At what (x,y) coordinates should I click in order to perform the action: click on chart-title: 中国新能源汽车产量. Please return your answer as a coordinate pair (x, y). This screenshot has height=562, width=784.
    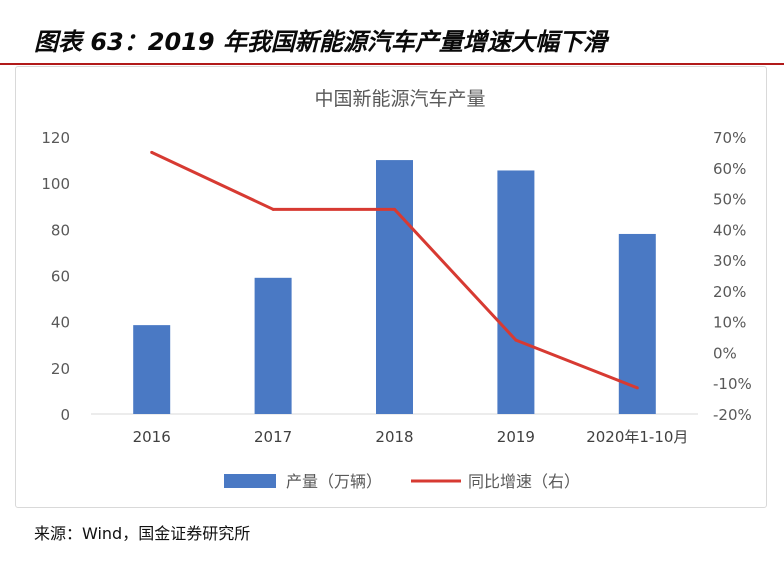
    Looking at the image, I should click on (399, 99).